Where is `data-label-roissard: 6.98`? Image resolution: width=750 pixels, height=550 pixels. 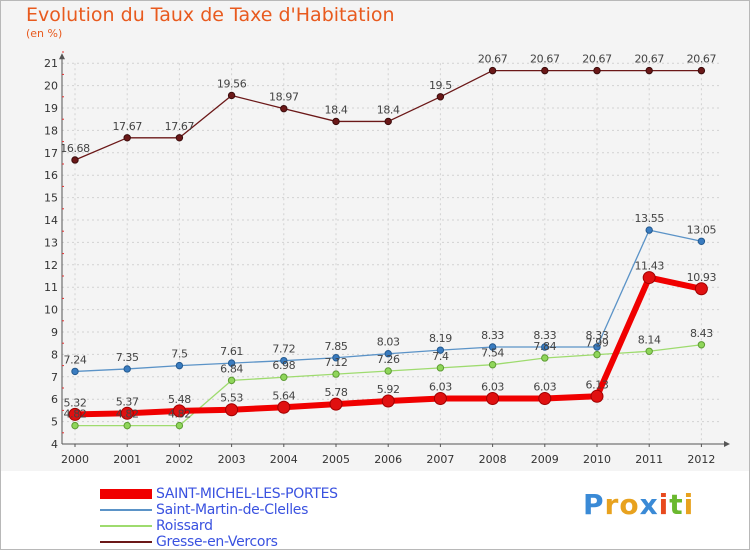
data-label-roissard: 6.98 is located at coordinates (283, 365).